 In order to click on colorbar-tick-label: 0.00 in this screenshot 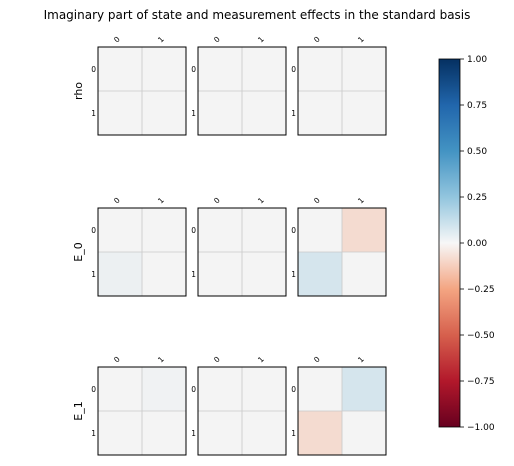, I will do `click(477, 244)`.